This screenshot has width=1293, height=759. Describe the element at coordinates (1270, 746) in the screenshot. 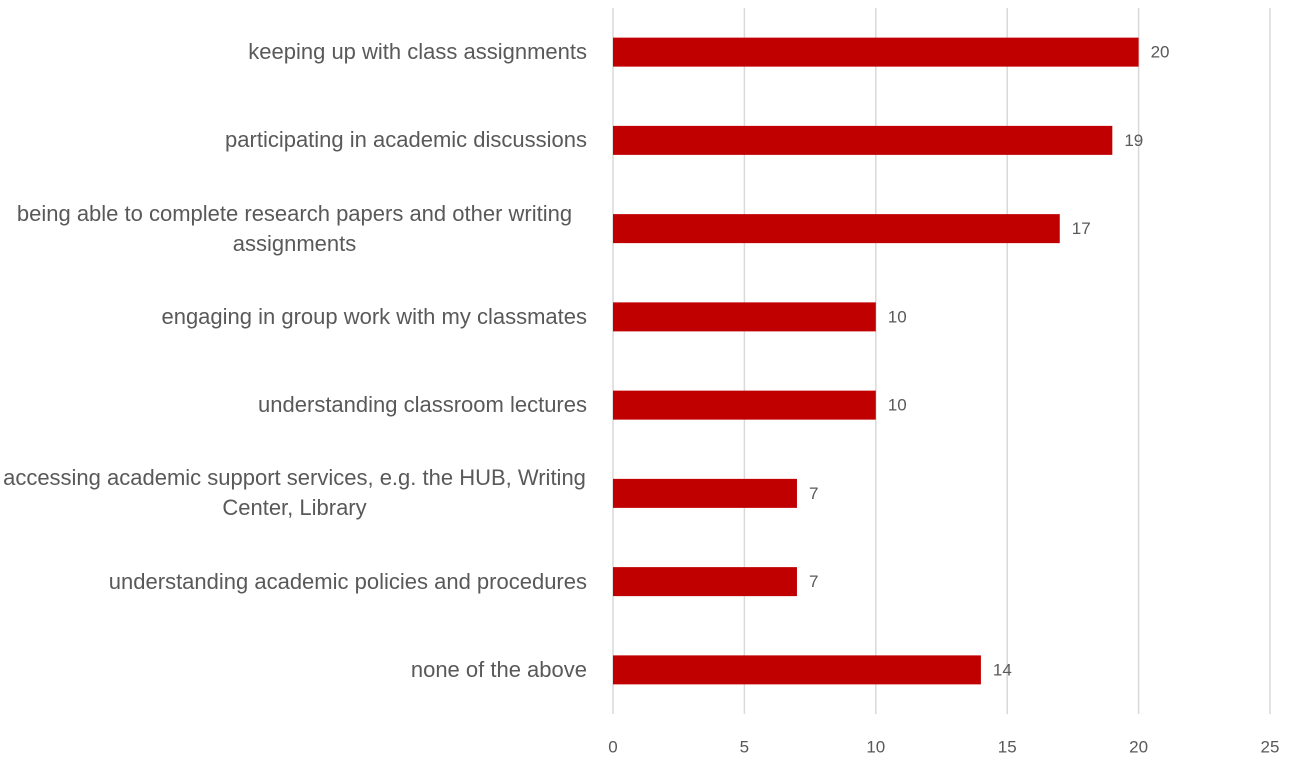

I see `x-tick-label: 25` at that location.